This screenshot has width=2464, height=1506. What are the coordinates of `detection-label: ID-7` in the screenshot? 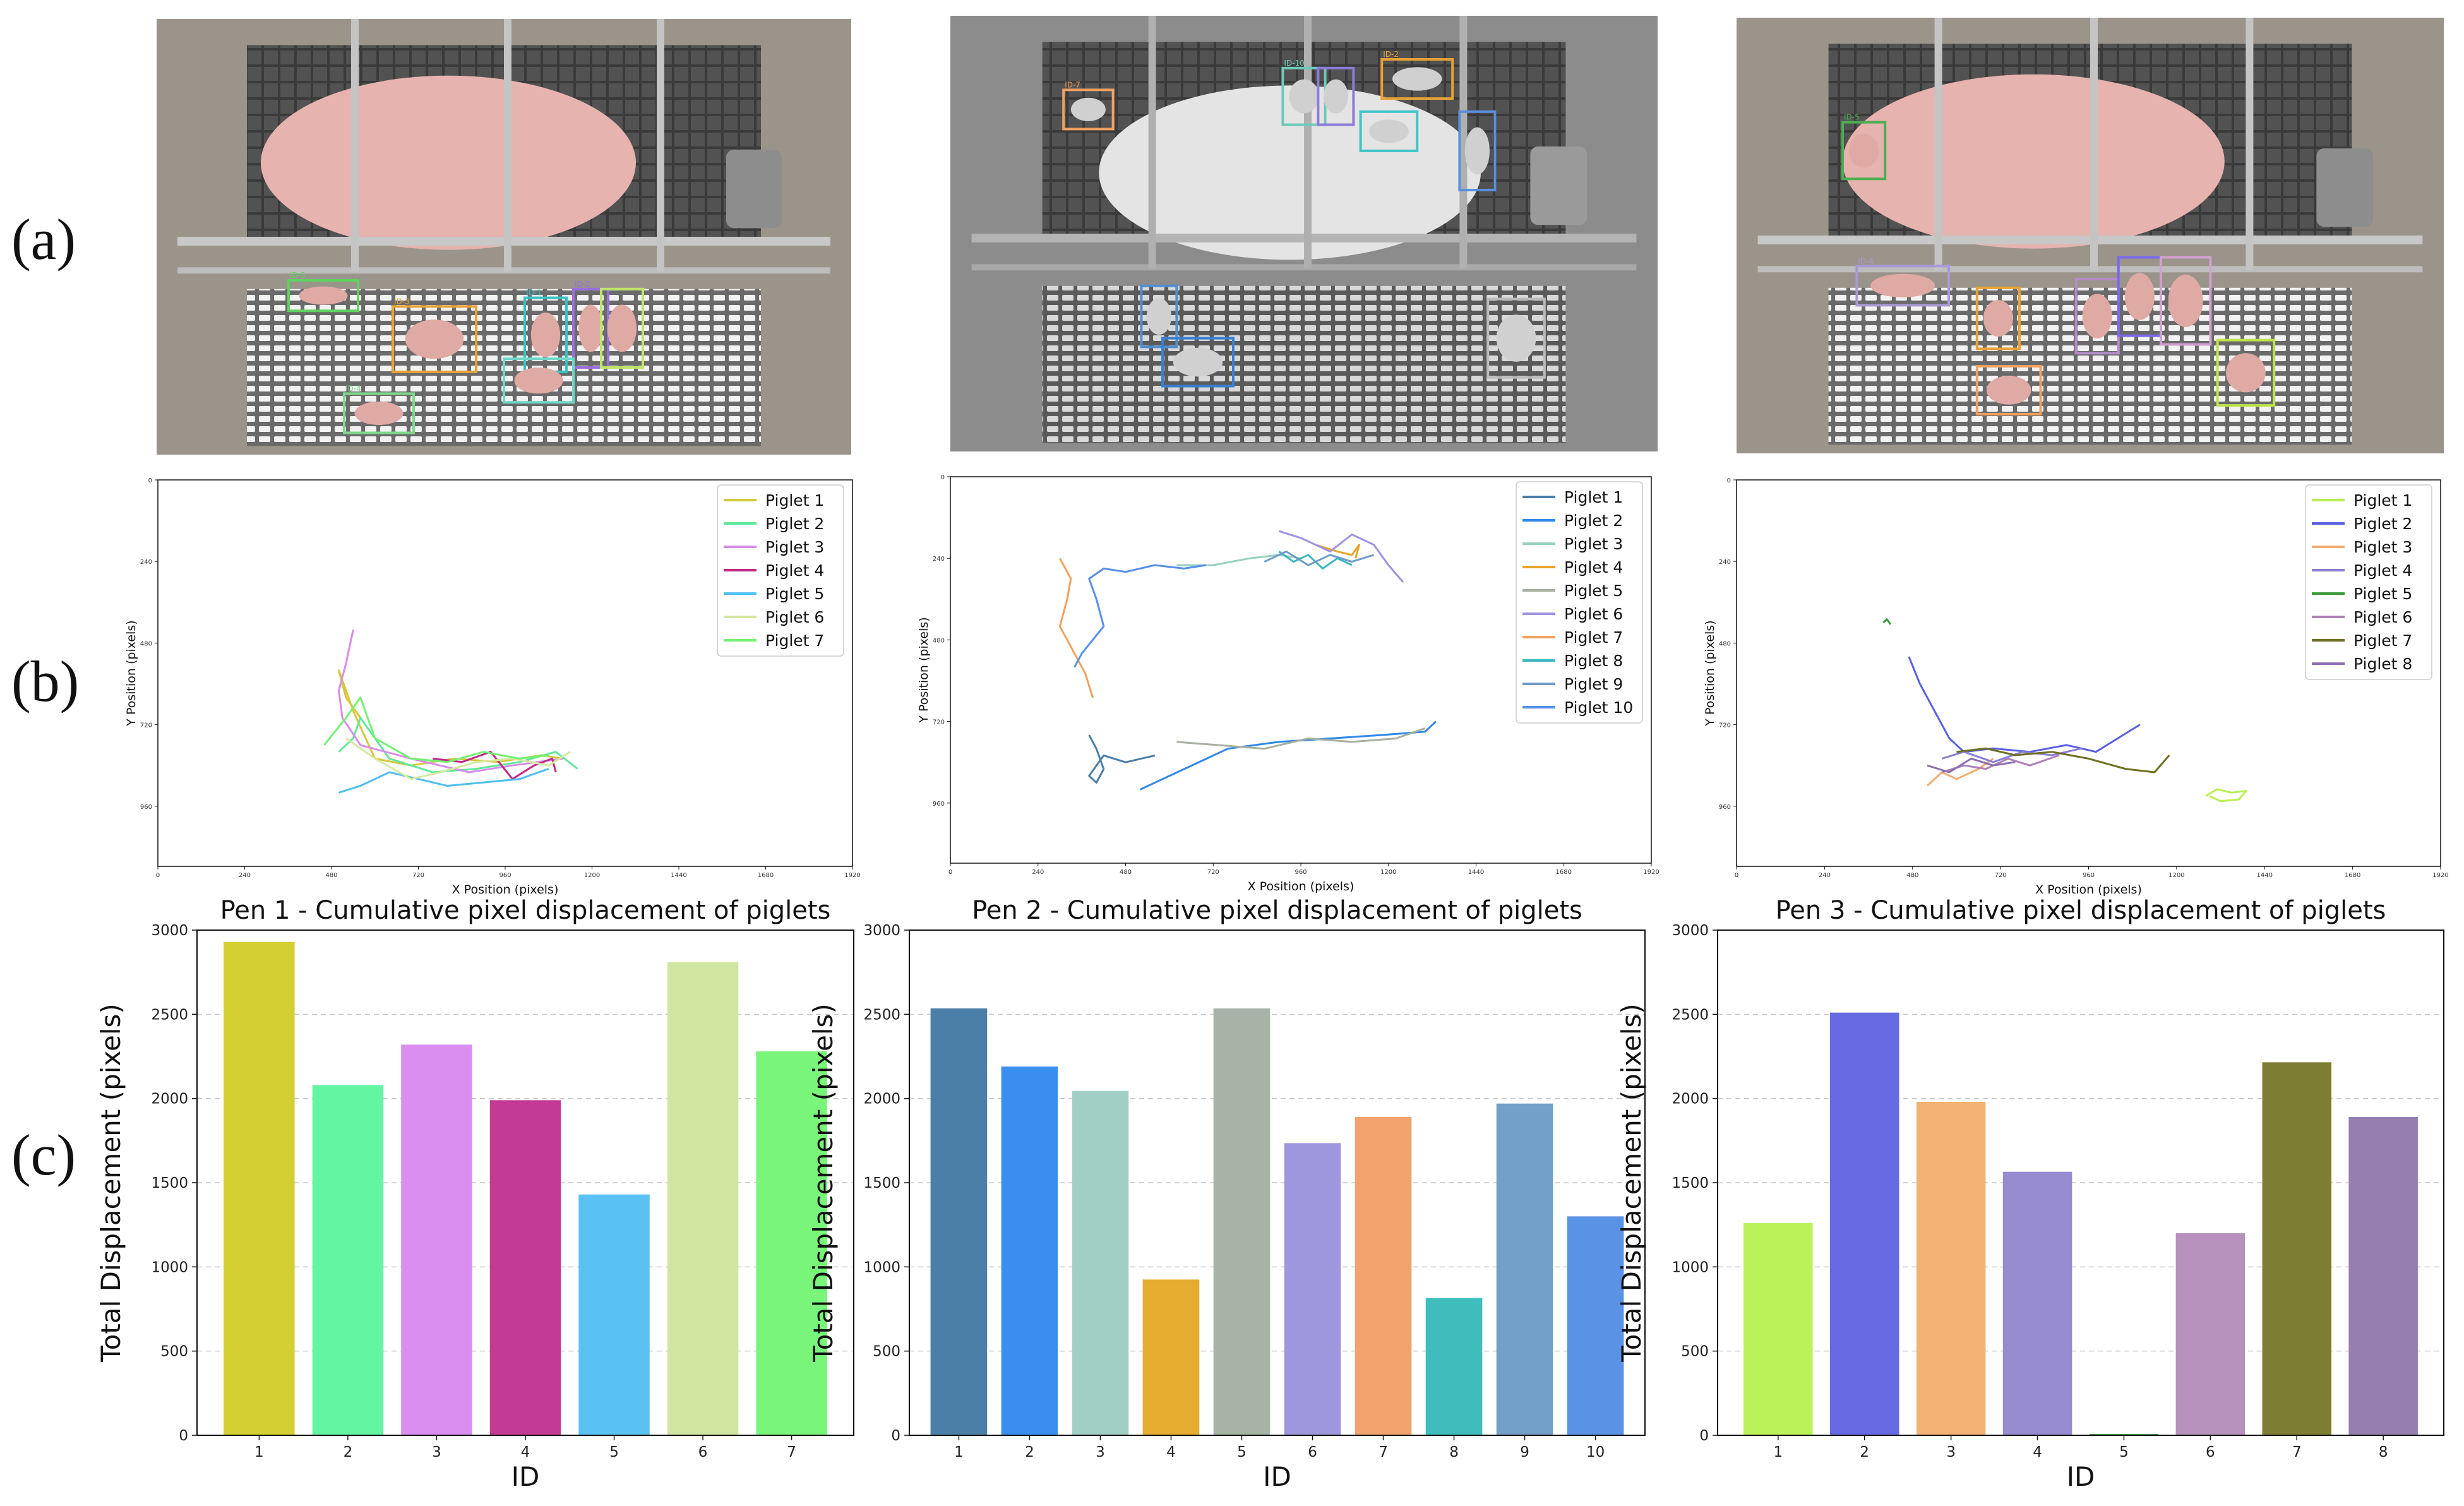 It's located at (1072, 84).